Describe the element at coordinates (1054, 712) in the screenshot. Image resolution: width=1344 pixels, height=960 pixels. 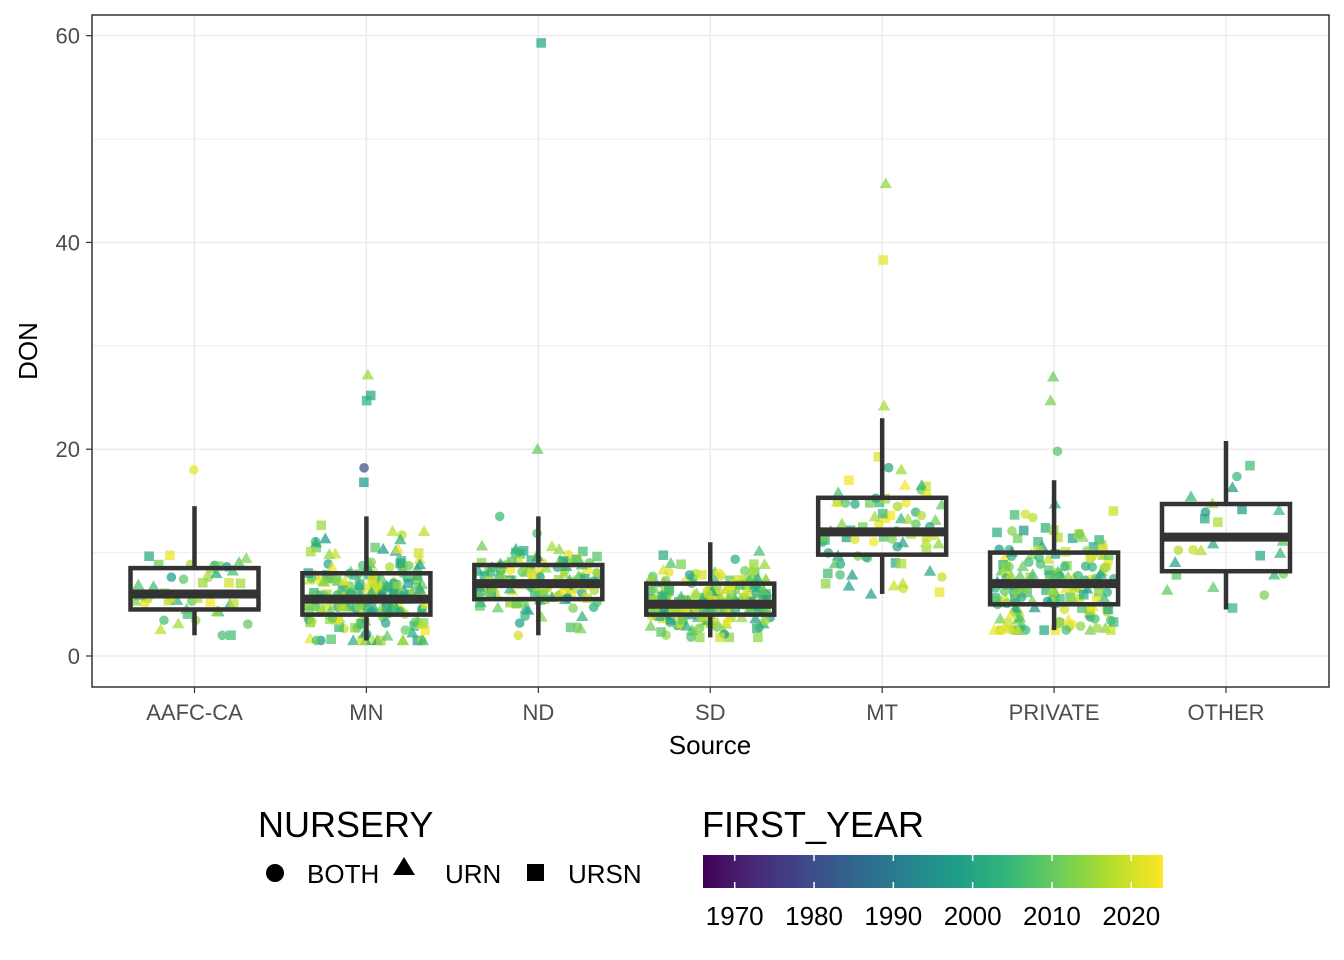
I see `x-tick-label: PRIVATE` at that location.